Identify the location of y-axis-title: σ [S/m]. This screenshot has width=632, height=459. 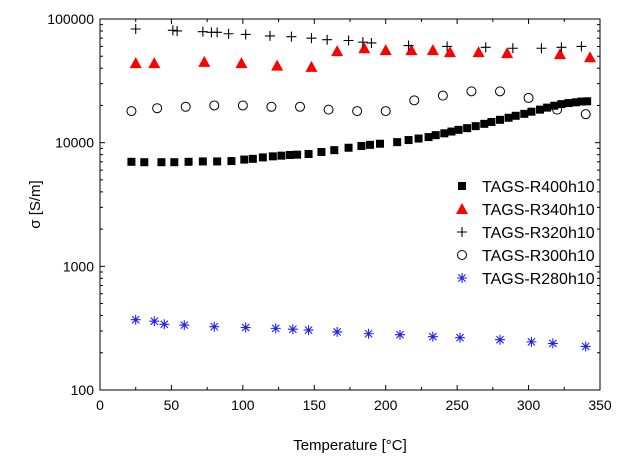
(35, 204).